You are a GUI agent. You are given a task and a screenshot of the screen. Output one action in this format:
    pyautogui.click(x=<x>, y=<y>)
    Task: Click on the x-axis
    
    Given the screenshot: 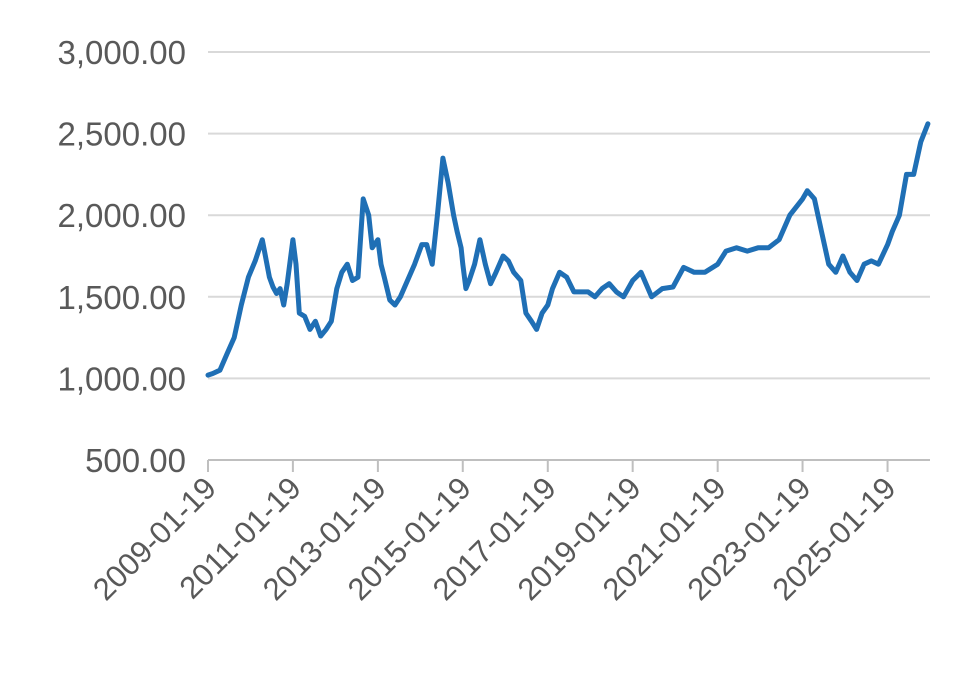 What is the action you would take?
    pyautogui.click(x=568, y=465)
    